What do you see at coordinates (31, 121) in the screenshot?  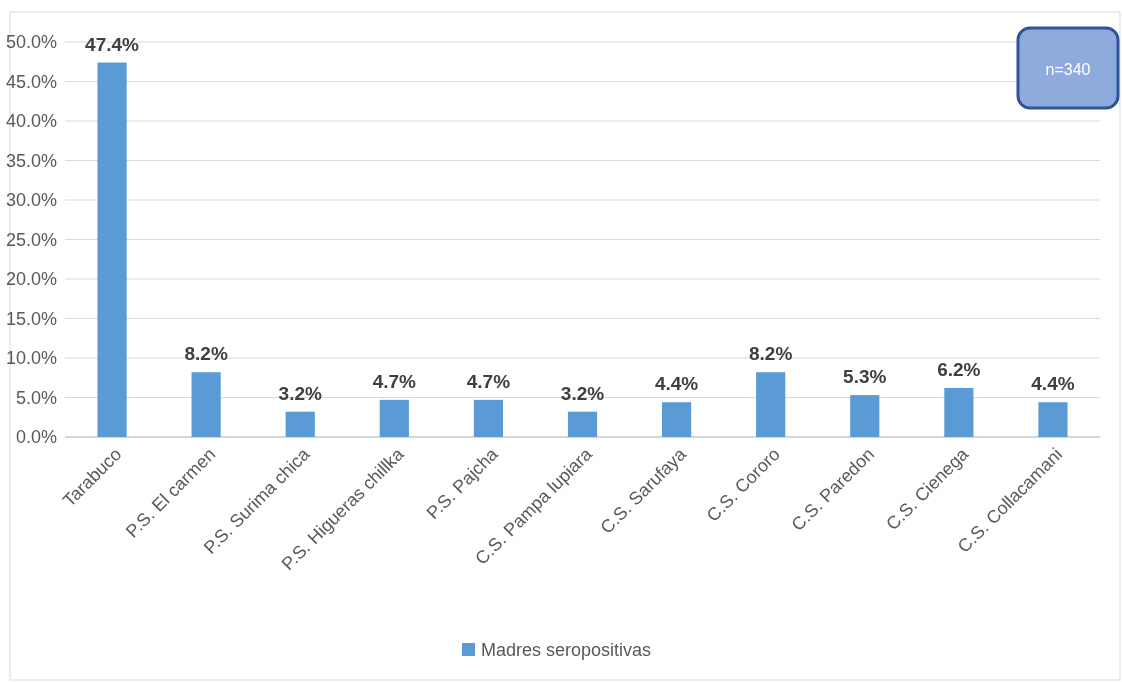 I see `y-tick-label: 40.0%` at bounding box center [31, 121].